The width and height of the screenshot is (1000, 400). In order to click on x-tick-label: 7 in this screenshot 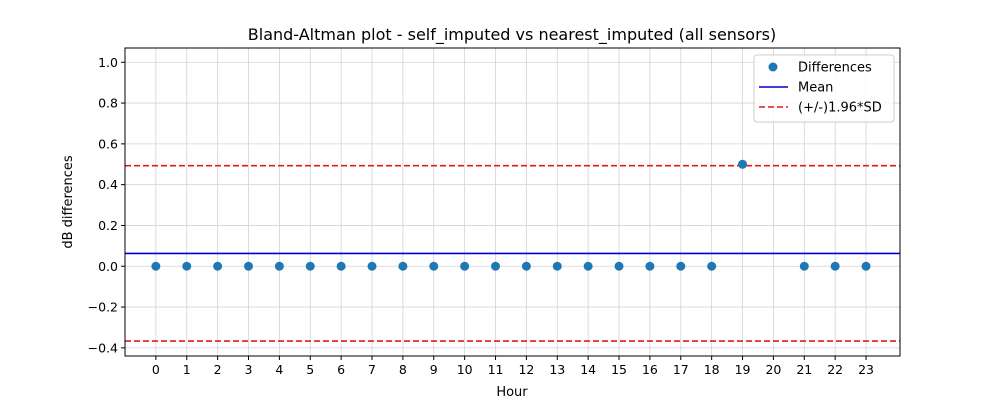, I will do `click(372, 369)`.